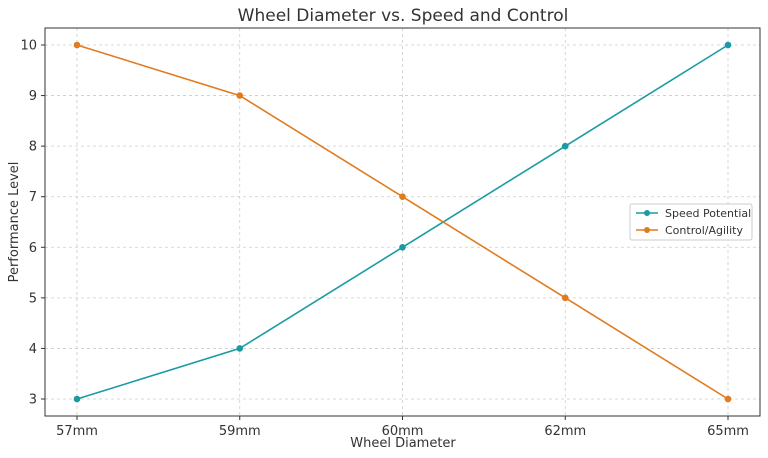 The height and width of the screenshot is (458, 768). I want to click on y-tick-label: 3, so click(33, 400).